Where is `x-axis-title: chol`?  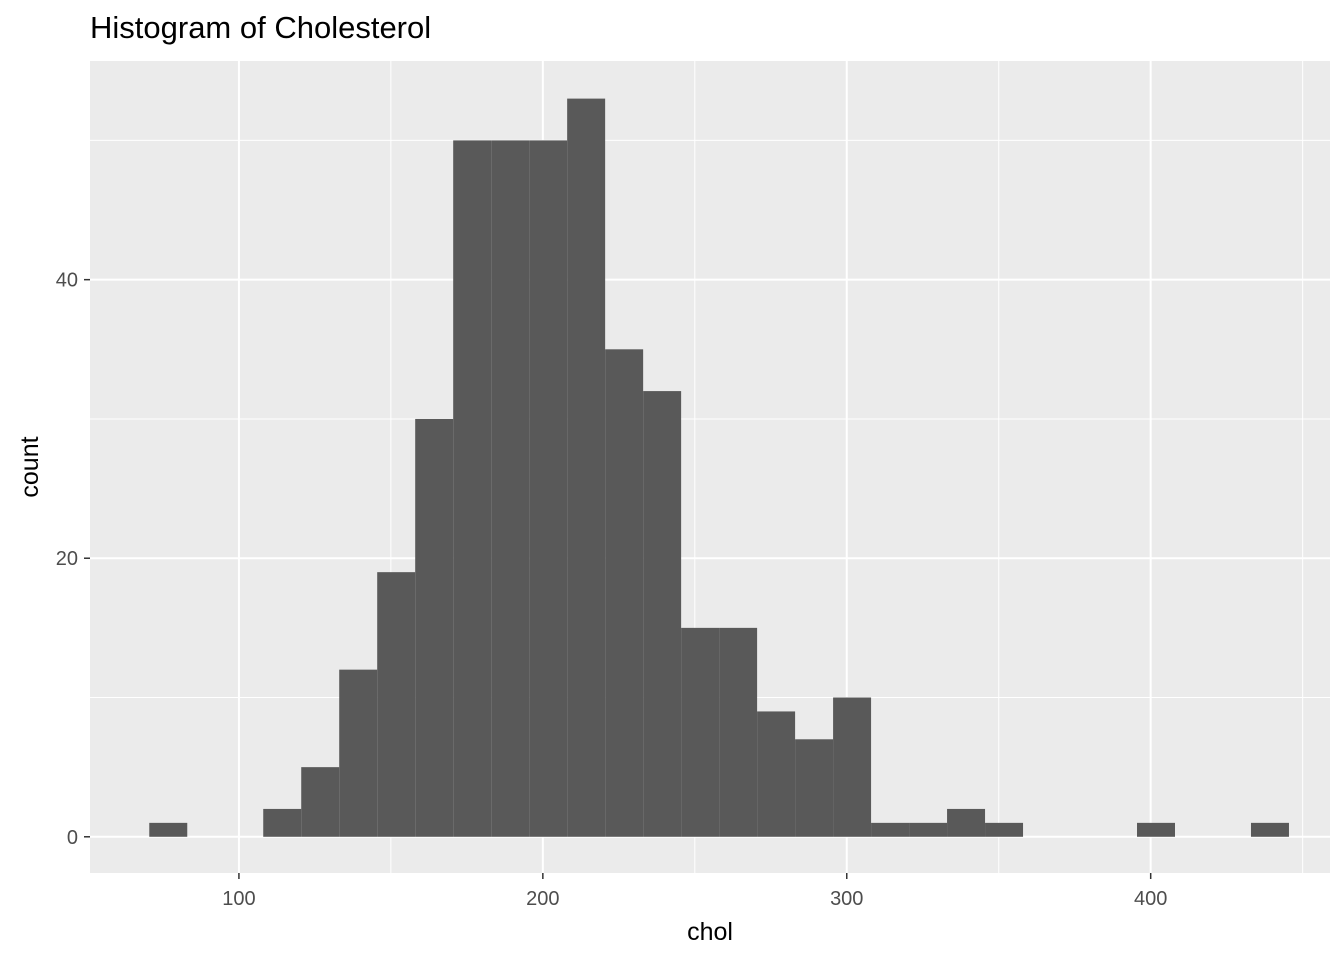 x-axis-title: chol is located at coordinates (710, 932).